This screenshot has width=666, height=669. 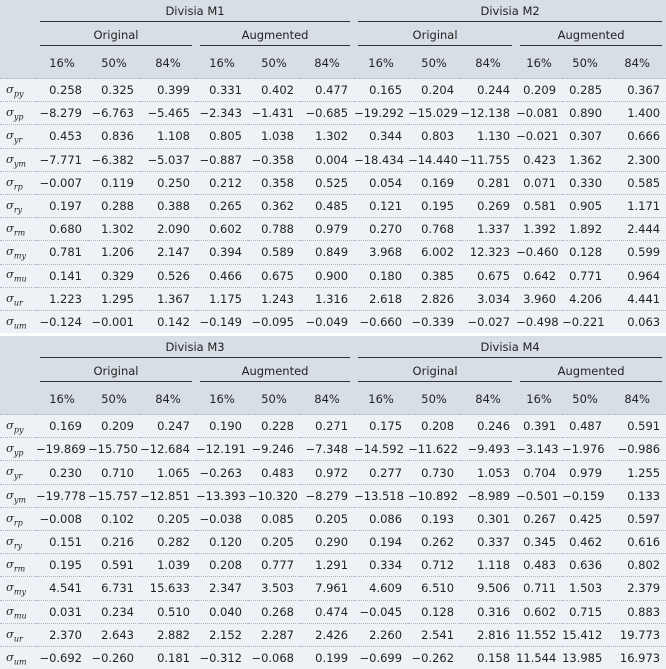 What do you see at coordinates (488, 113) in the screenshot?
I see `table-cell: −12.138` at bounding box center [488, 113].